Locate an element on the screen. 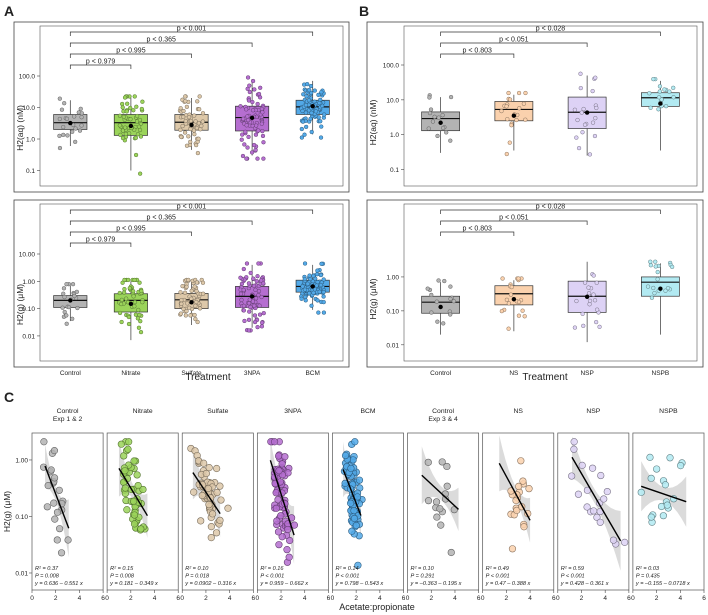 Image resolution: width=708 pixels, height=615 pixels. regression-stat: y = 0.0902 – 0.316 x is located at coordinates (210, 584).